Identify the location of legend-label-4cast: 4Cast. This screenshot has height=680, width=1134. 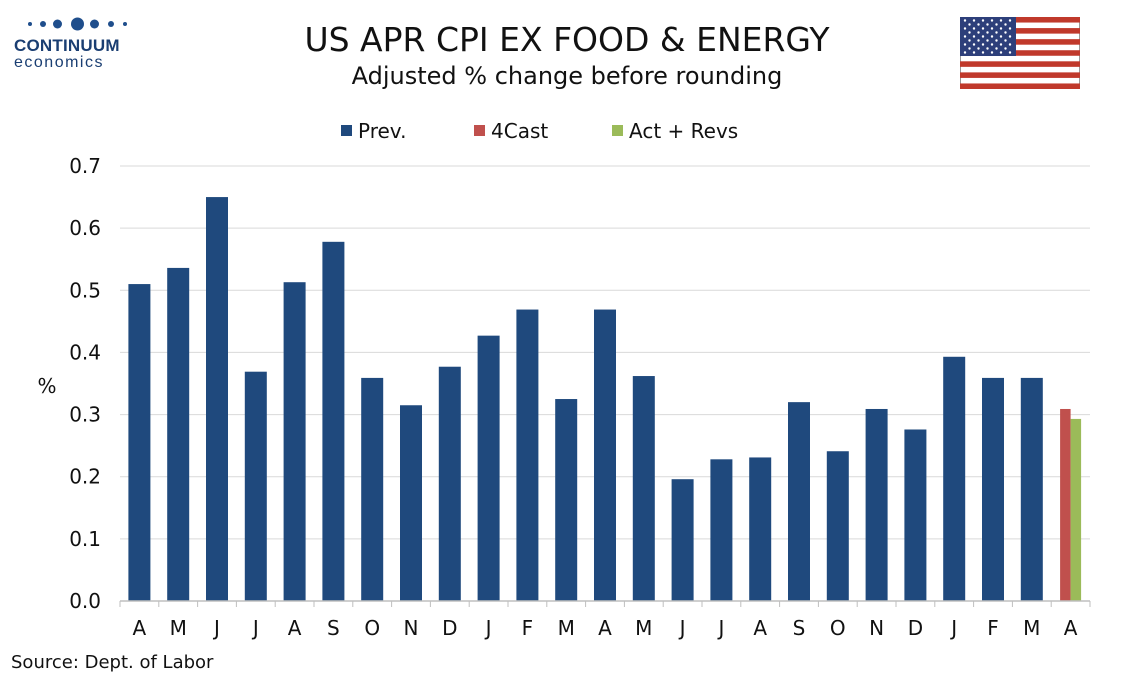
(520, 131).